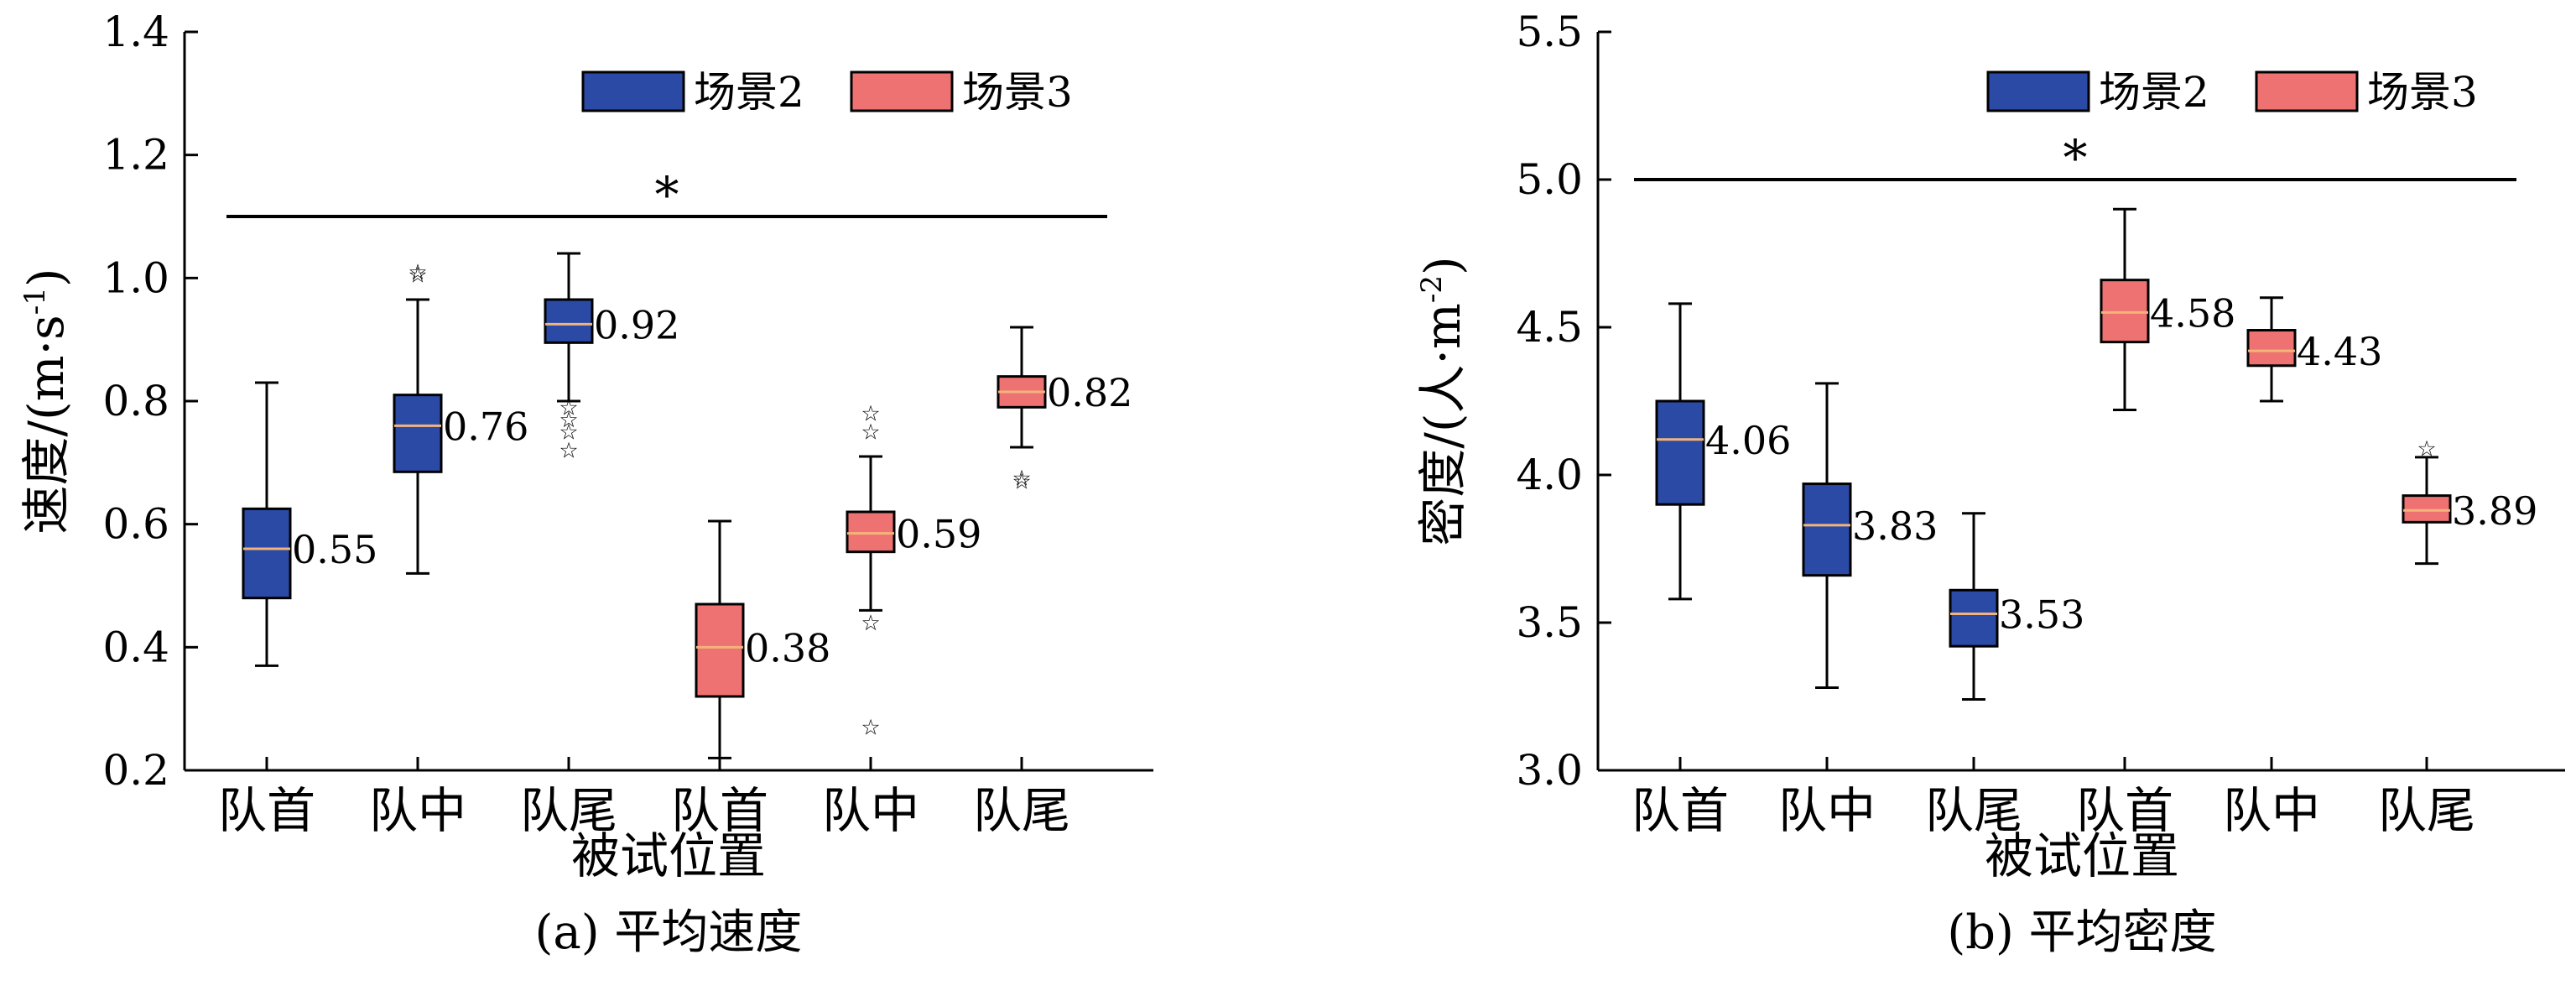  I want to click on box-value-label: 0.55, so click(334, 550).